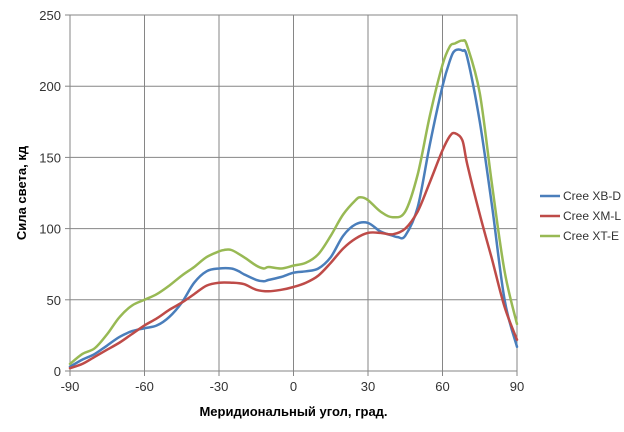  I want to click on legend-label: Cree XB-D, so click(592, 196).